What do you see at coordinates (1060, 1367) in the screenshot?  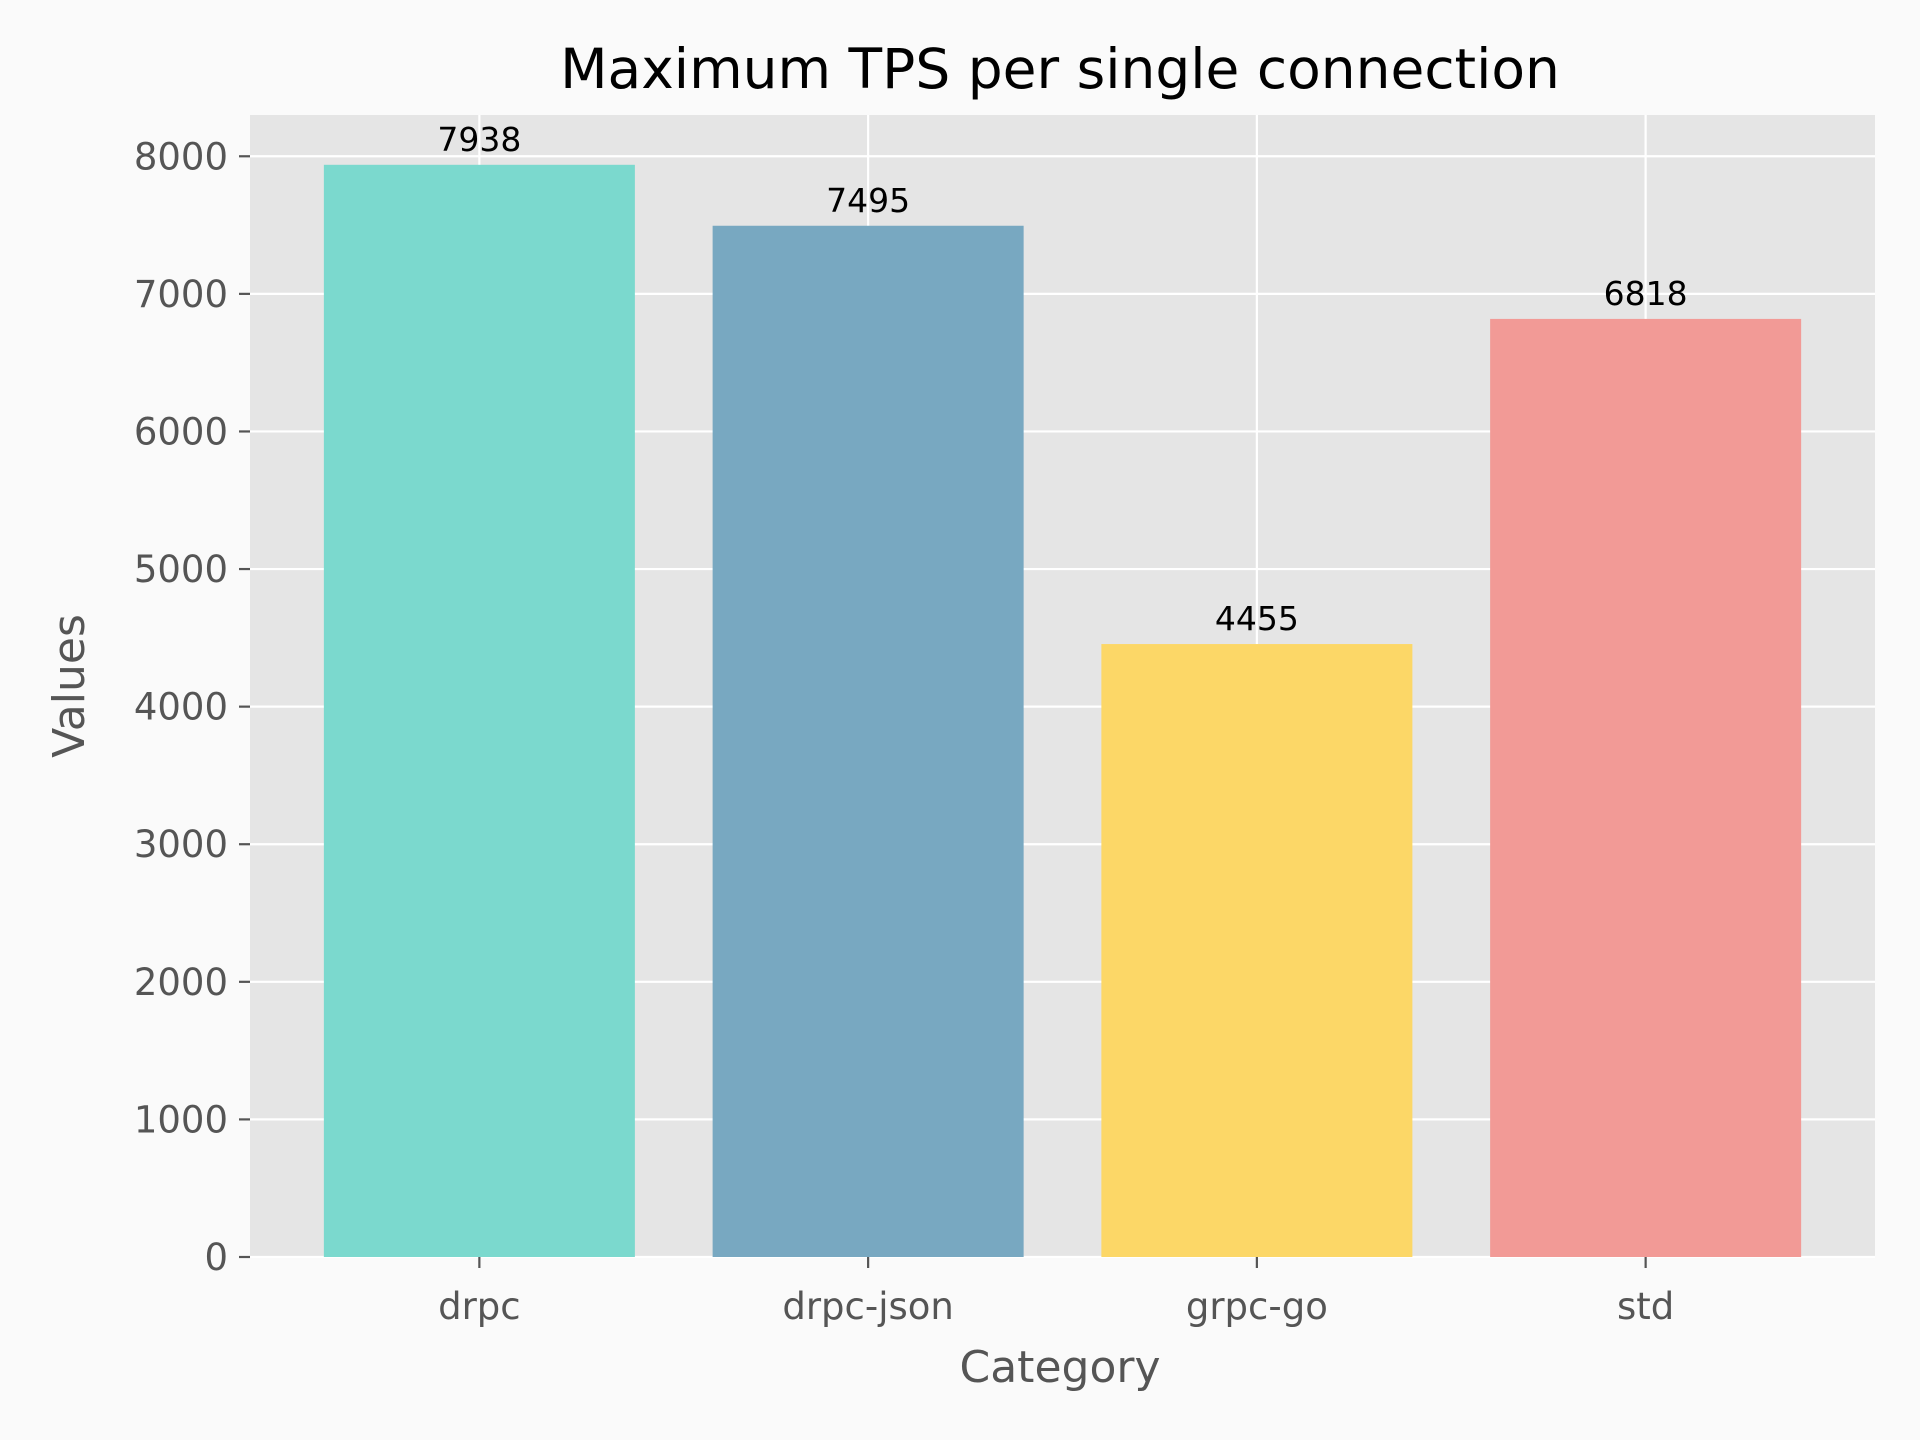 I see `x-axis-label: Category` at bounding box center [1060, 1367].